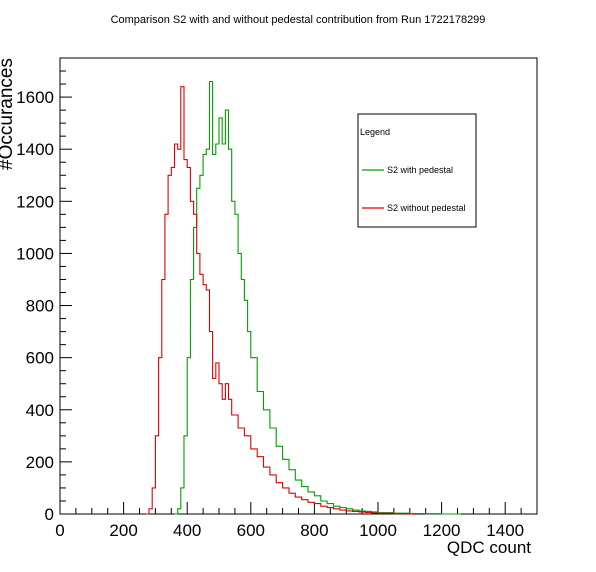 This screenshot has height=572, width=596. What do you see at coordinates (35, 149) in the screenshot?
I see `y-tick-label: 1400` at bounding box center [35, 149].